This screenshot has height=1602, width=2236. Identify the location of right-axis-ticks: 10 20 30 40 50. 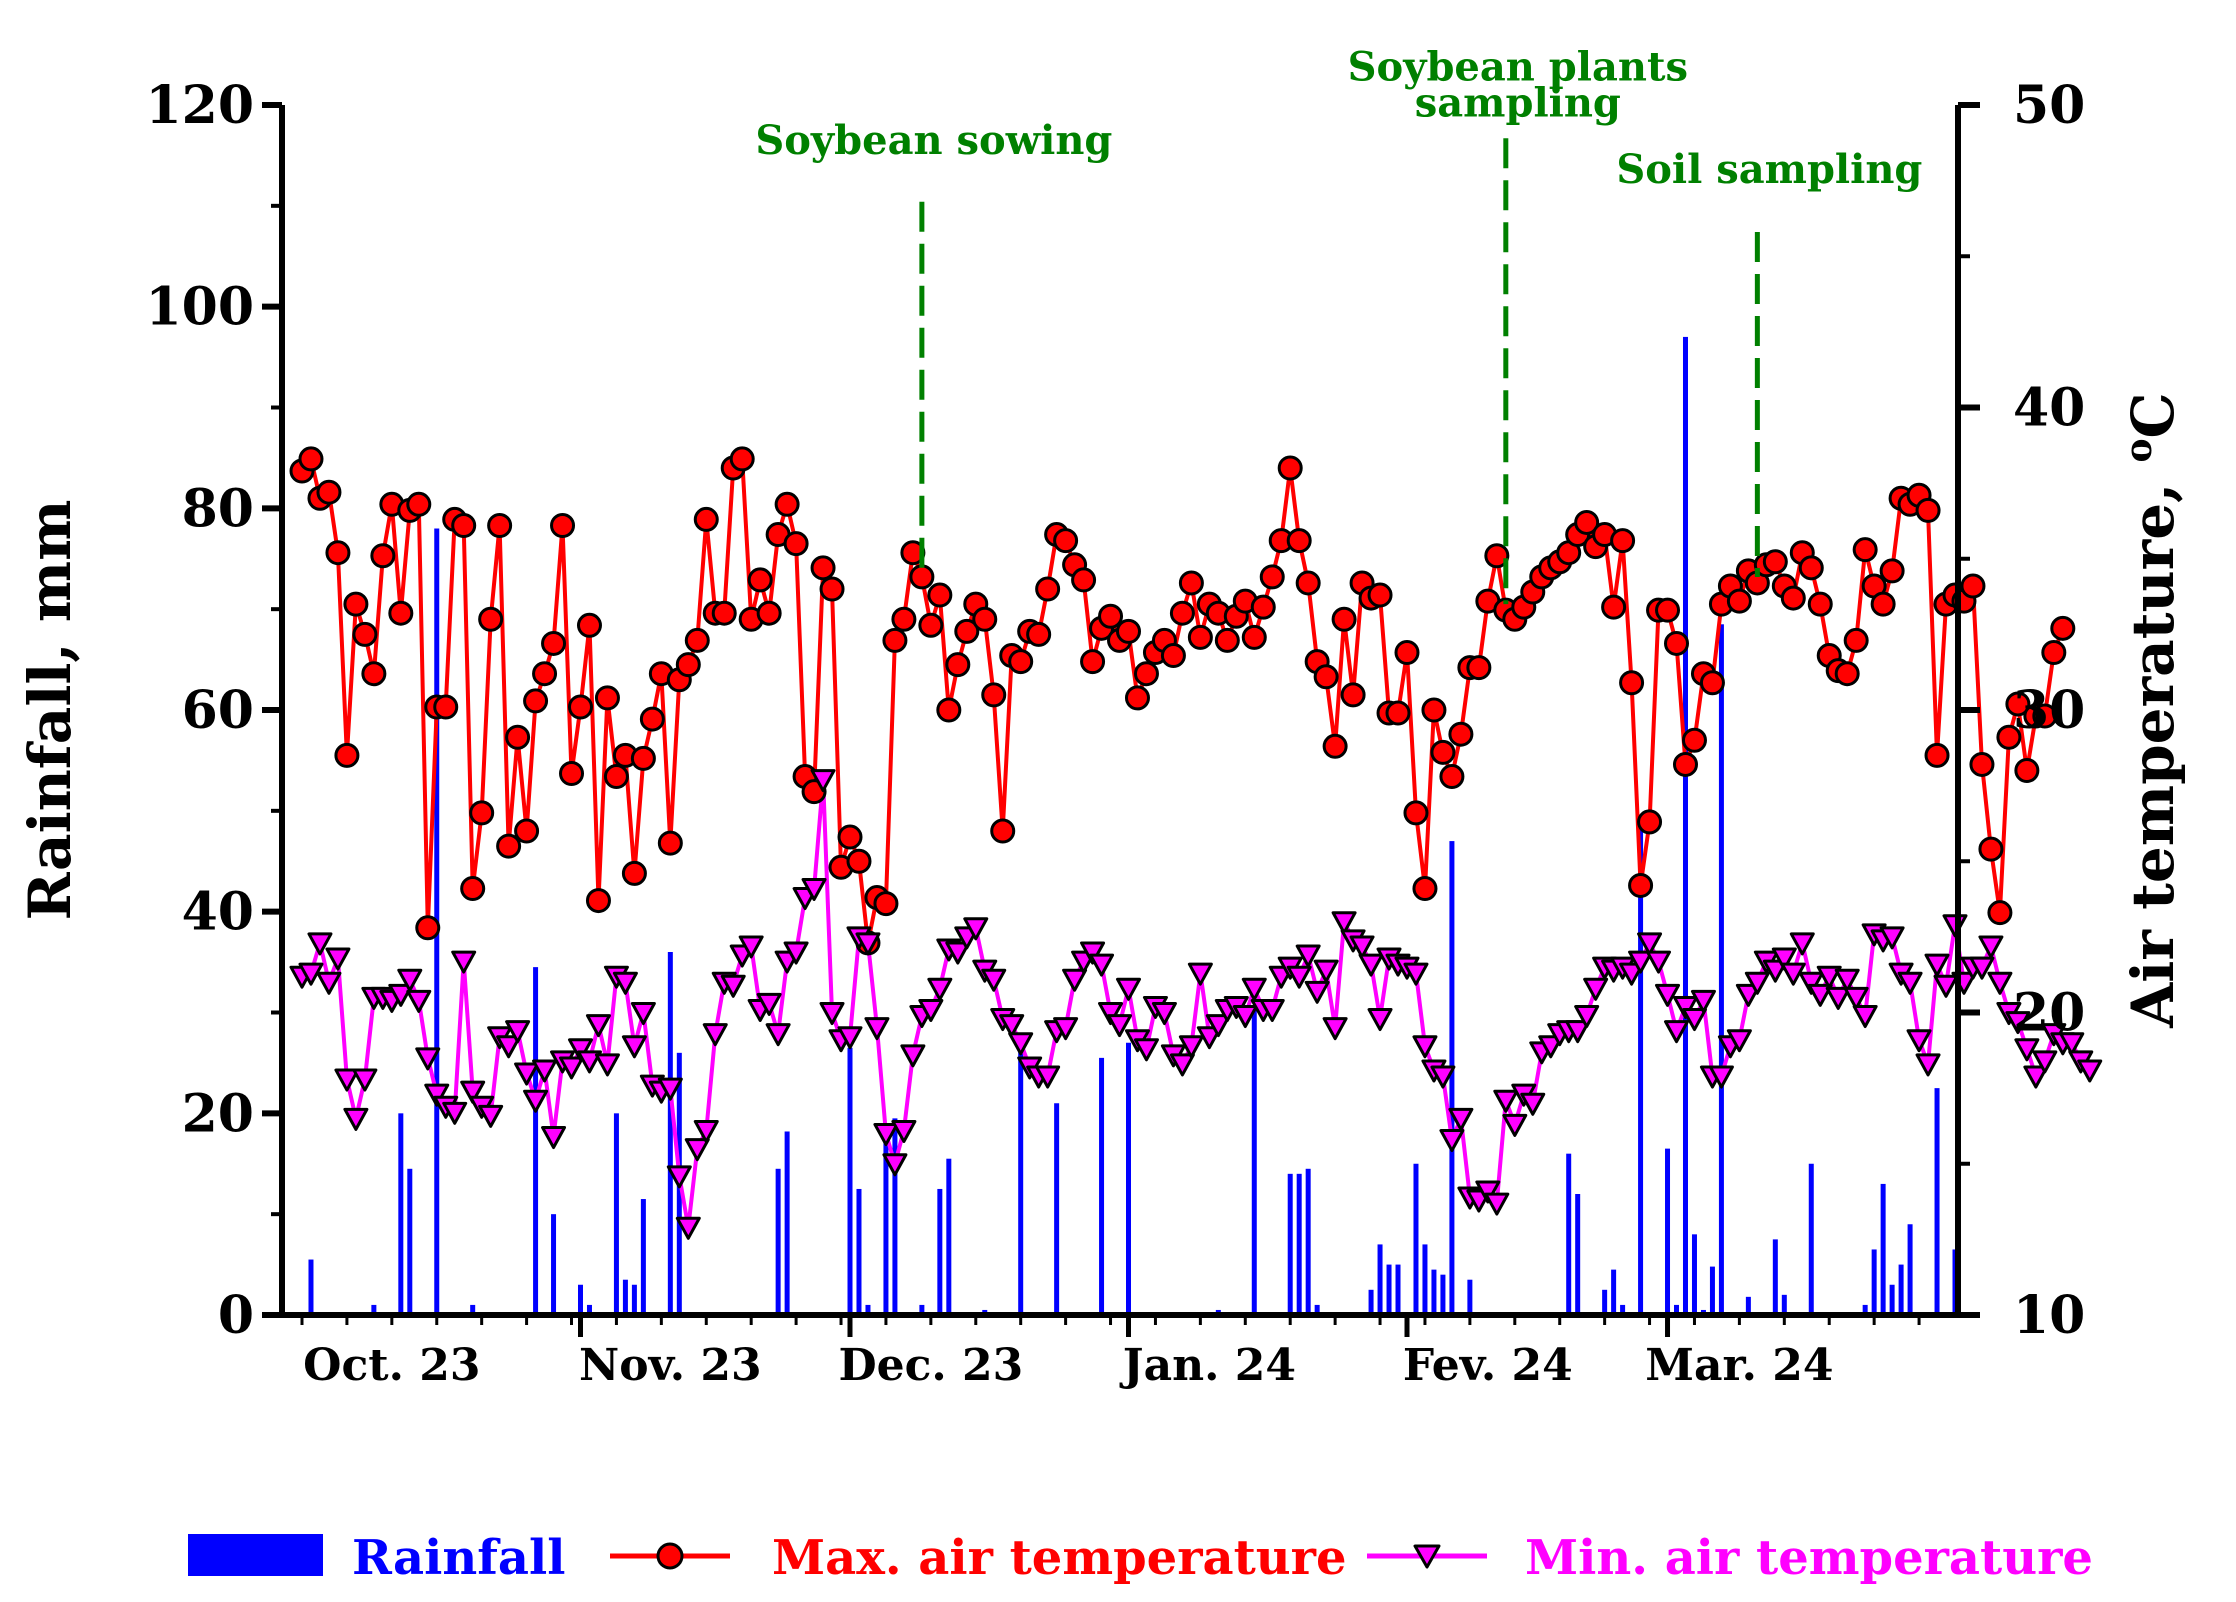
(2021, 710).